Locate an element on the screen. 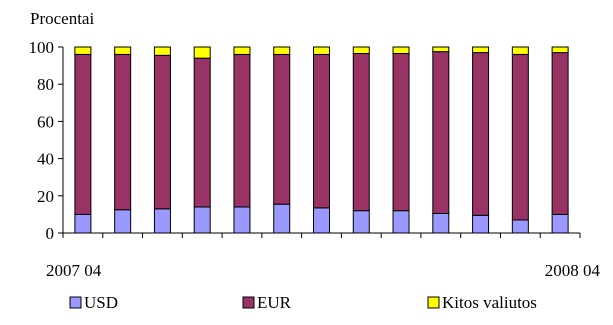 The height and width of the screenshot is (325, 613). y-tick-label: 100 is located at coordinates (42, 47).